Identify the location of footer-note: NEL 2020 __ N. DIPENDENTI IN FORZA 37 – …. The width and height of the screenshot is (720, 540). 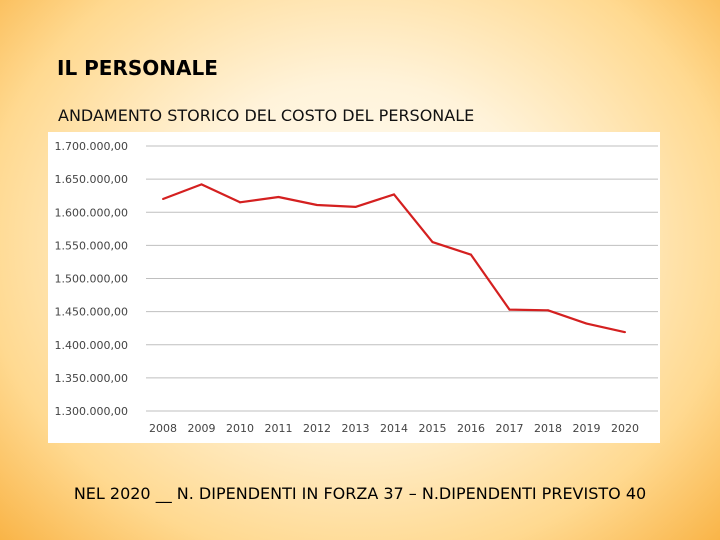
(360, 493).